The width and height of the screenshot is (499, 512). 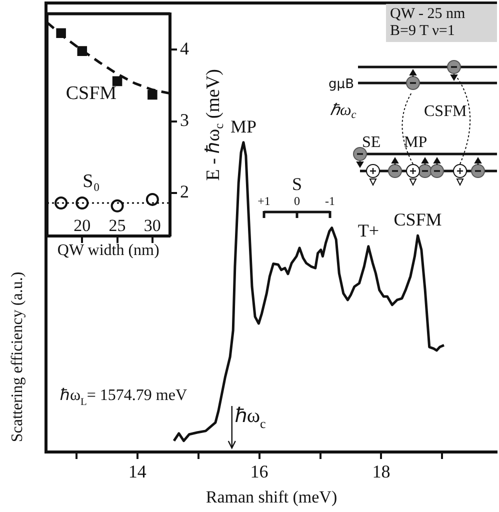 I want to click on series-label: CSFM, so click(x=91, y=93).